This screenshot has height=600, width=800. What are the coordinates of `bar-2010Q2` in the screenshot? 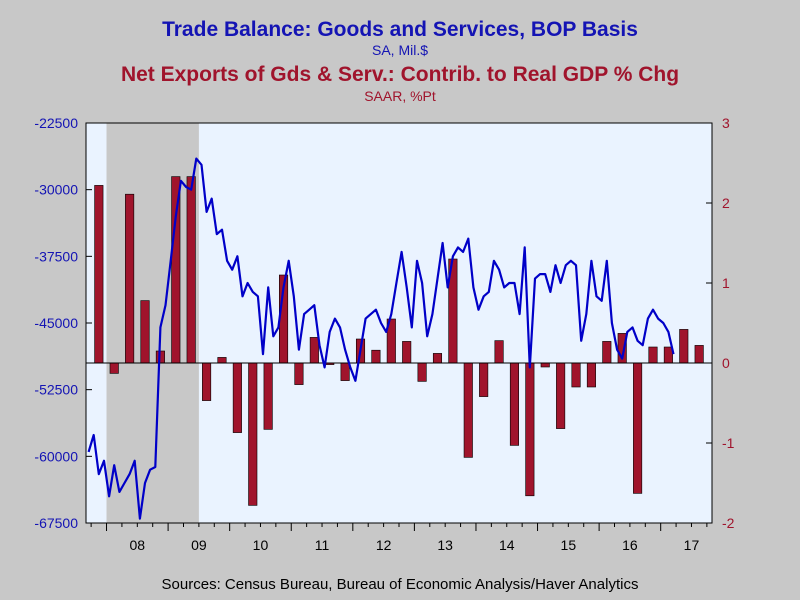 It's located at (253, 434).